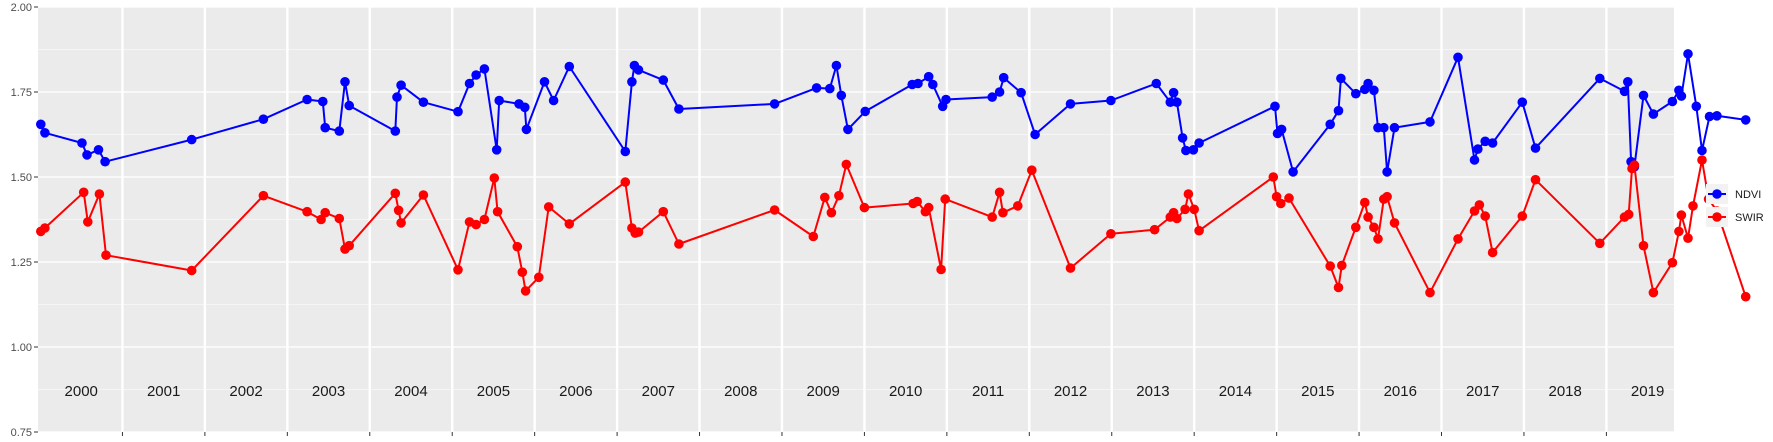  What do you see at coordinates (410, 391) in the screenshot?
I see `year-label: 2004` at bounding box center [410, 391].